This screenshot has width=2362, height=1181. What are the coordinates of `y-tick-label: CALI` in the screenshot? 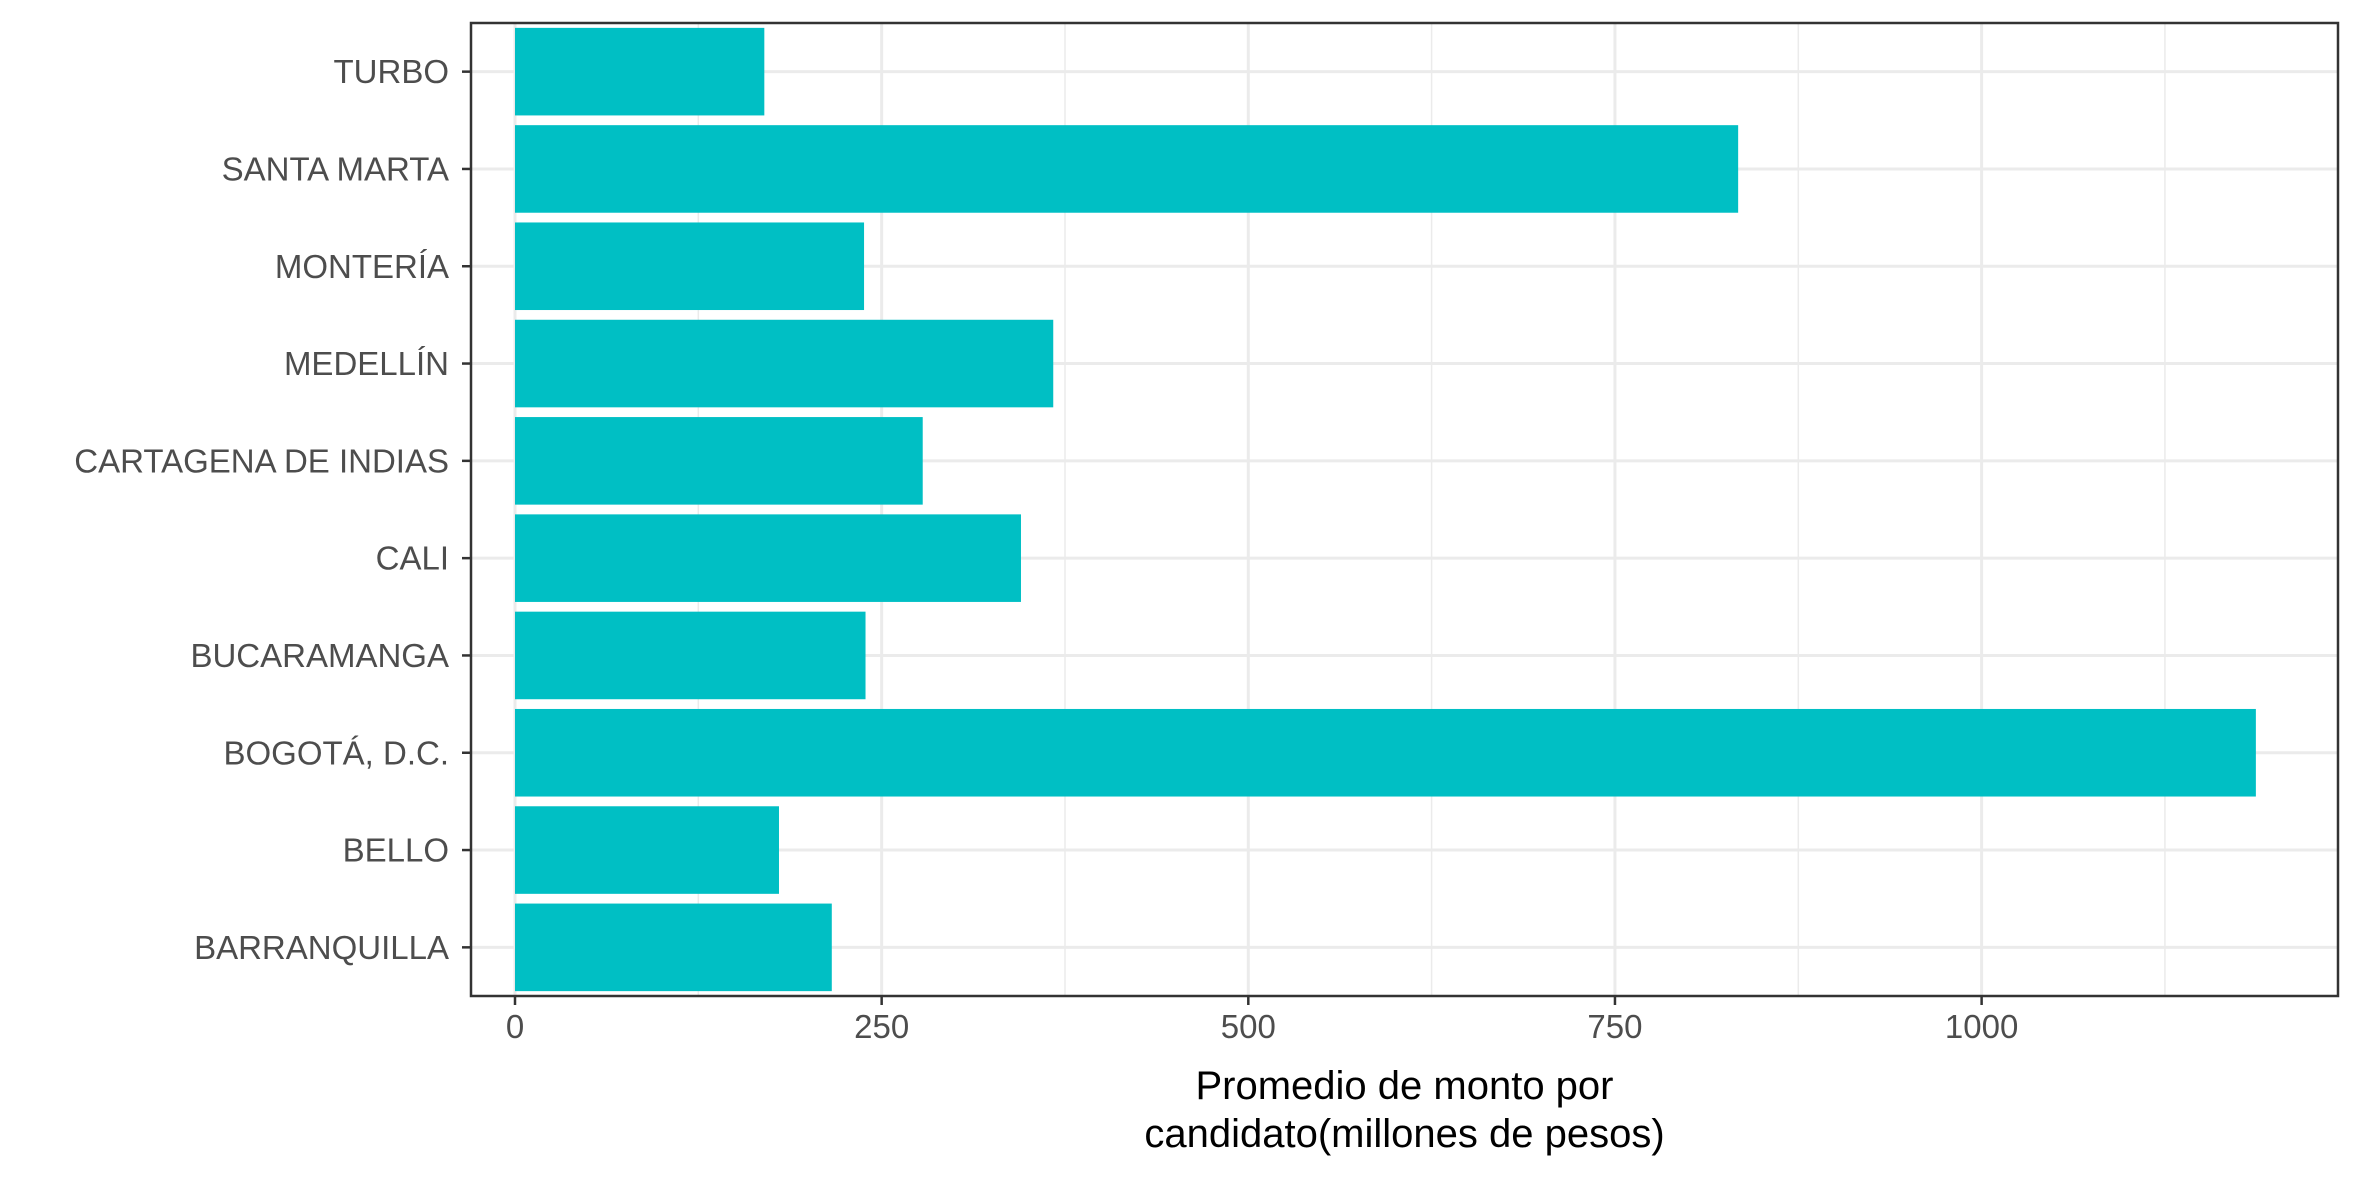 It's located at (412, 558).